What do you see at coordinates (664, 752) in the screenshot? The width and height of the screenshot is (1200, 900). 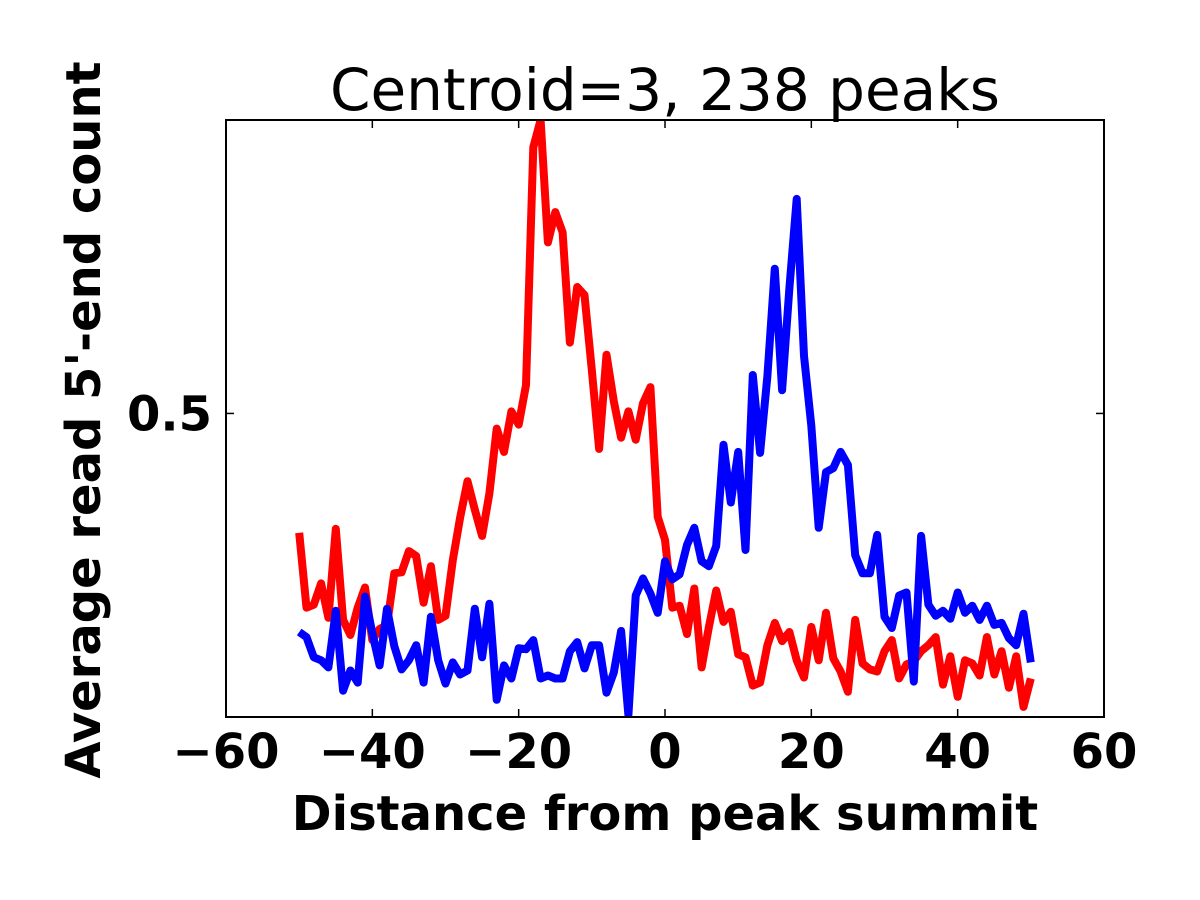 I see `x-tick-label: 0` at bounding box center [664, 752].